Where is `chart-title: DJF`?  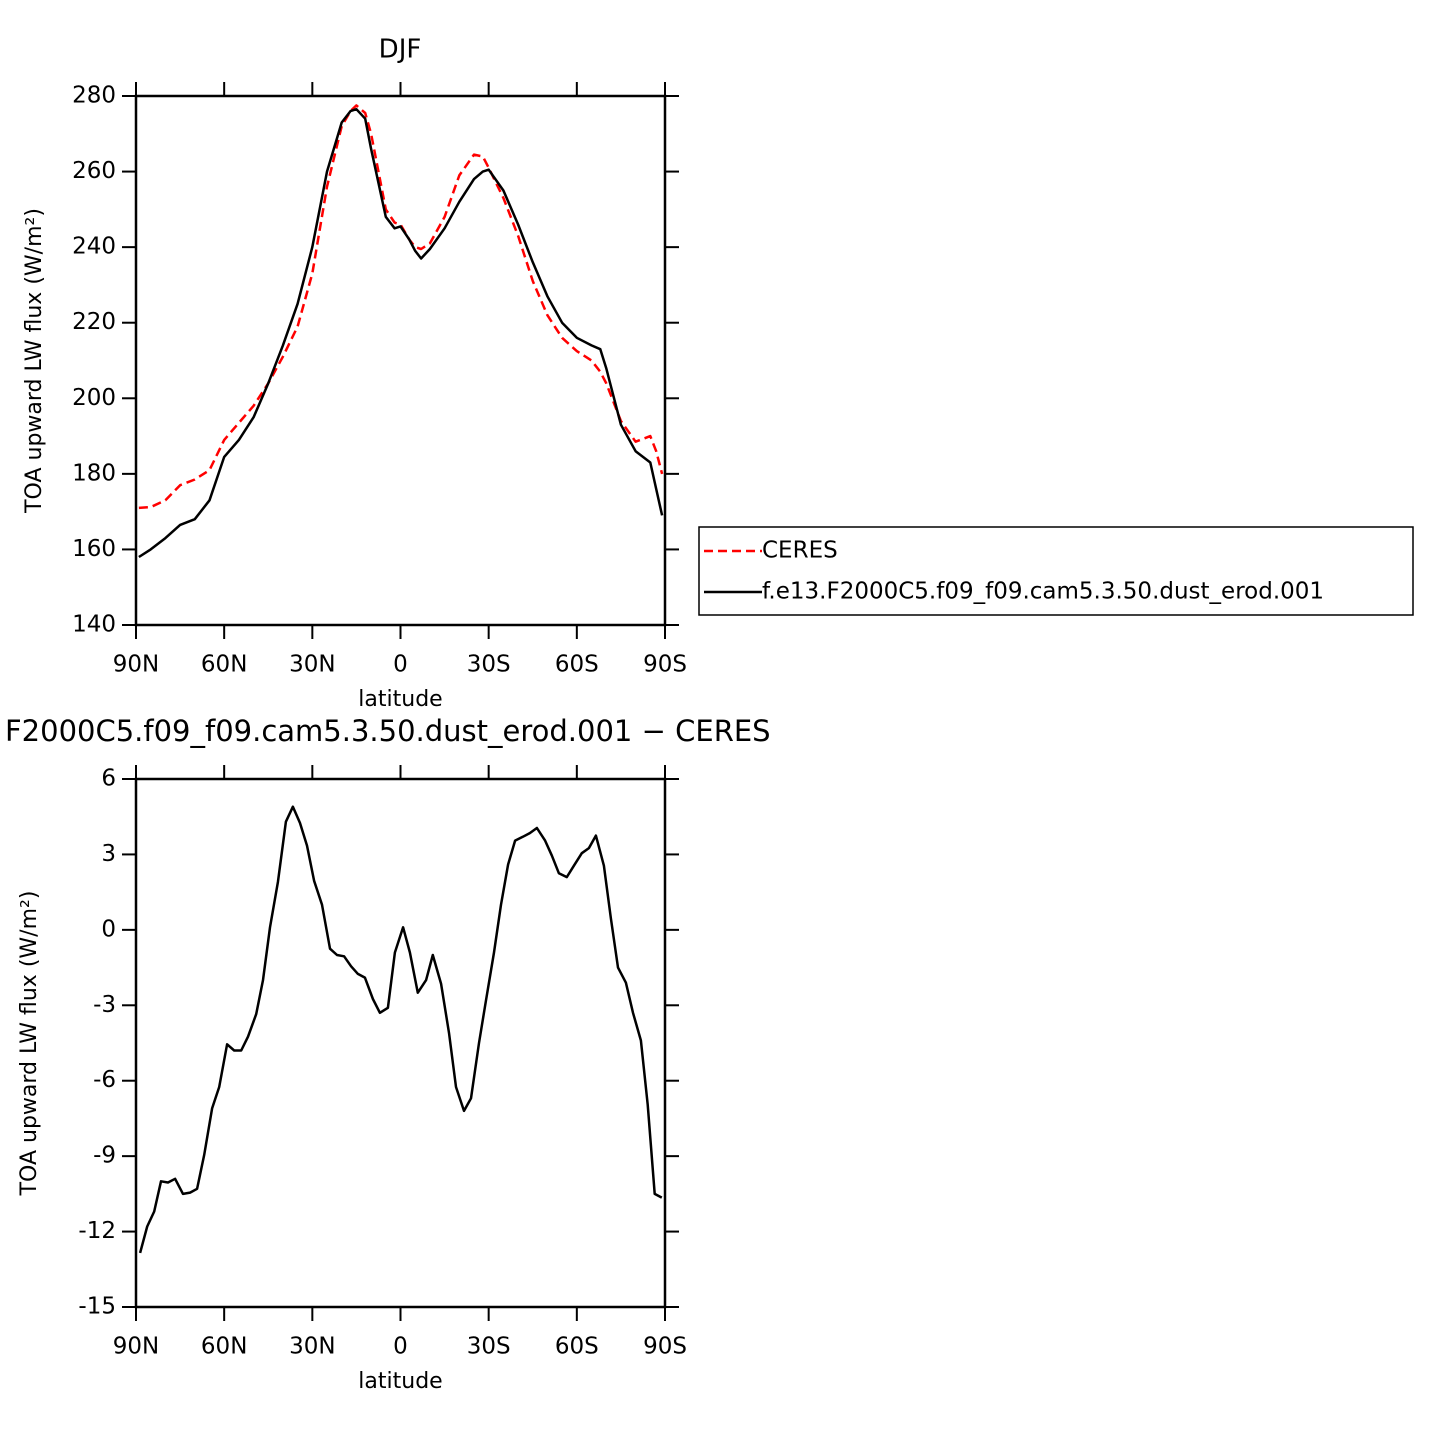
chart-title: DJF is located at coordinates (400, 50).